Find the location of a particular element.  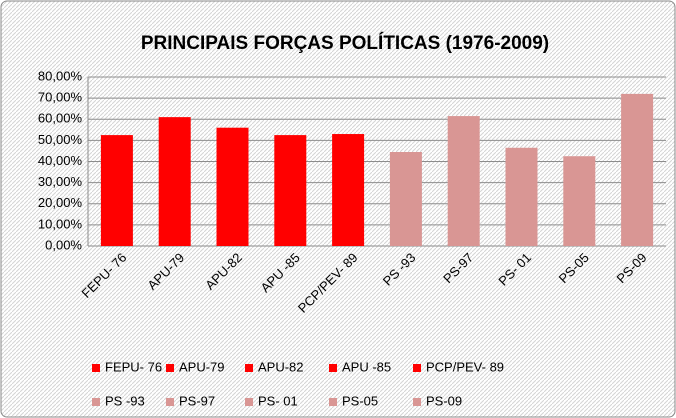

legend-label: APU -85 is located at coordinates (366, 366).